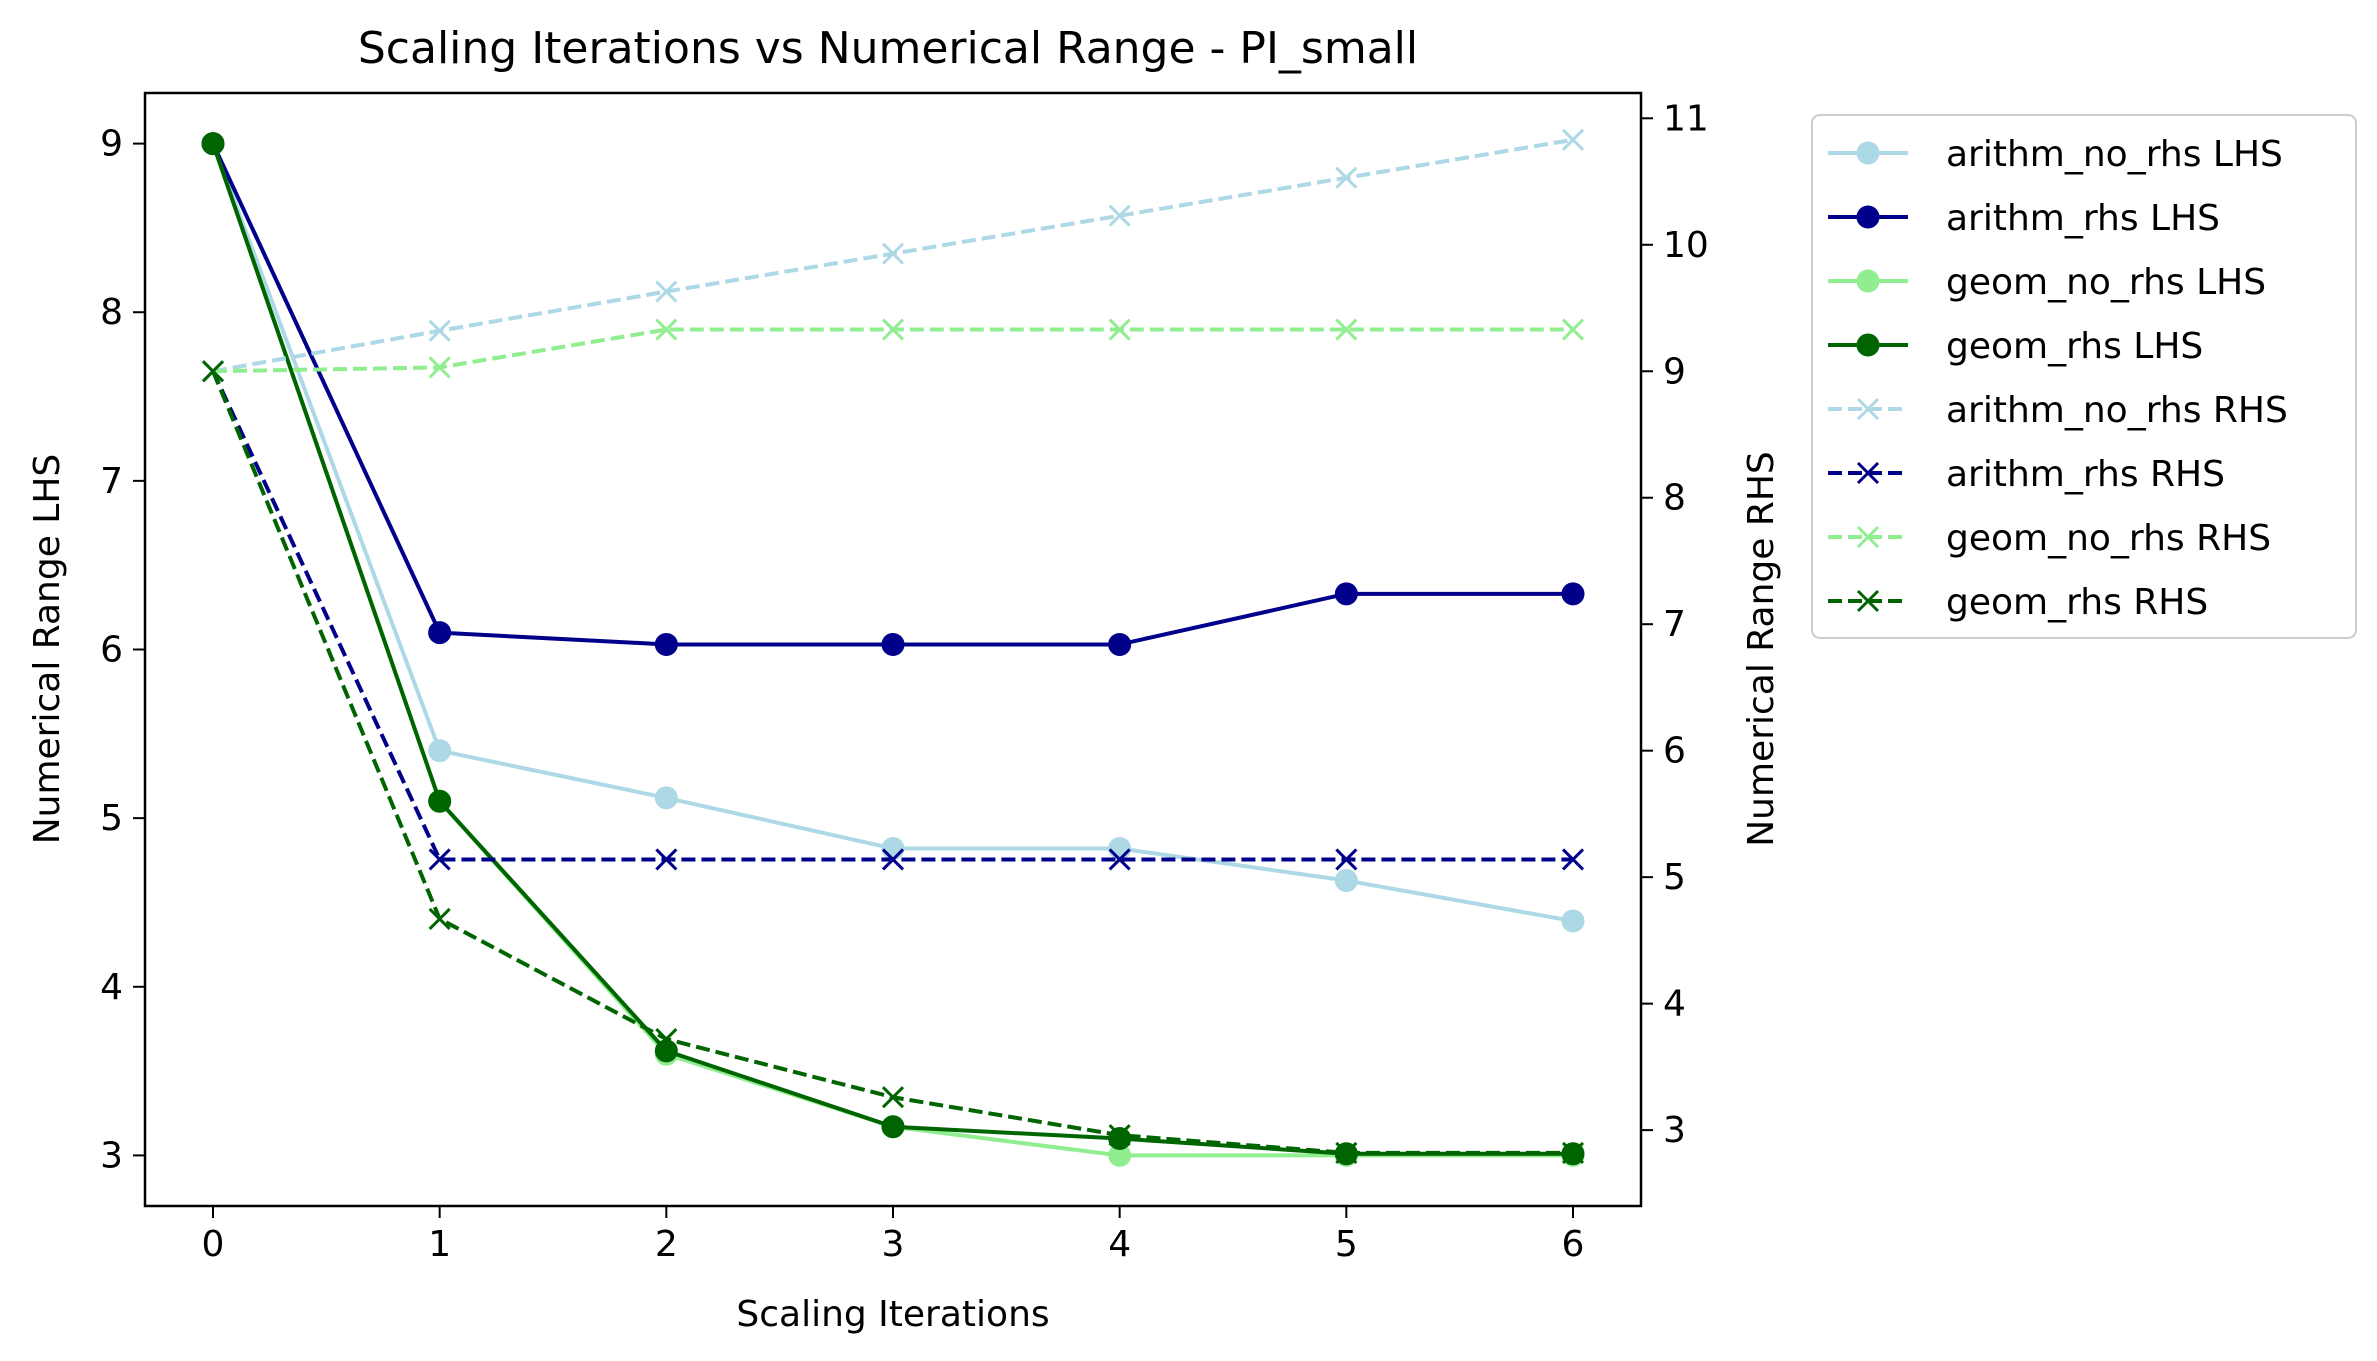 Image resolution: width=2377 pixels, height=1361 pixels. I want to click on x-tick-label: 0, so click(213, 1244).